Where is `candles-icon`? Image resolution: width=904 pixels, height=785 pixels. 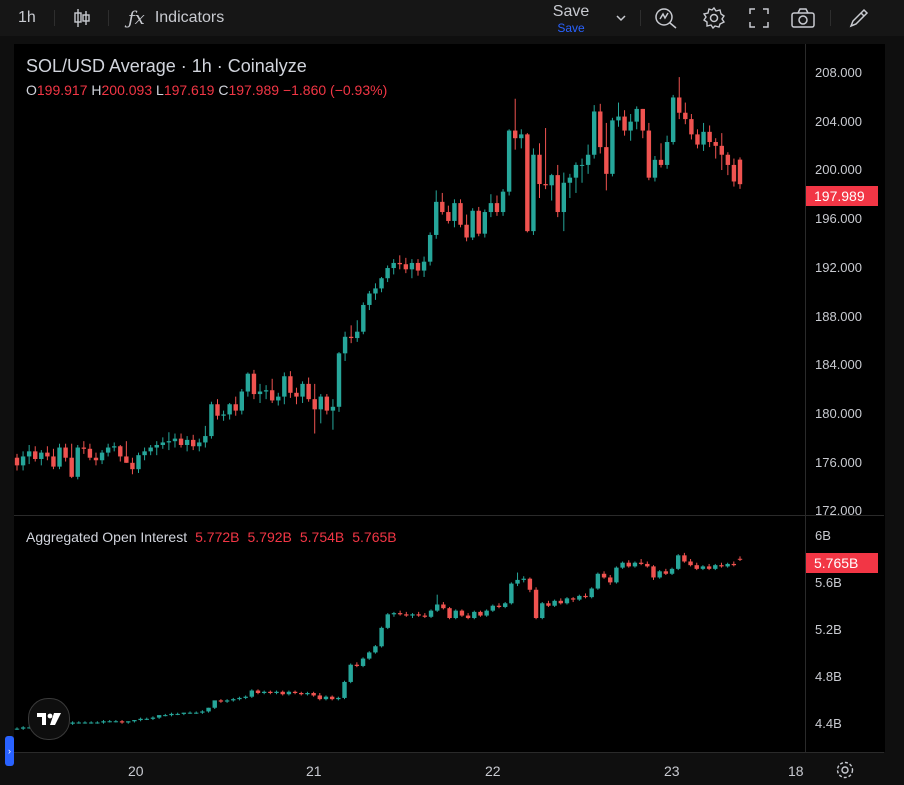
candles-icon is located at coordinates (82, 18).